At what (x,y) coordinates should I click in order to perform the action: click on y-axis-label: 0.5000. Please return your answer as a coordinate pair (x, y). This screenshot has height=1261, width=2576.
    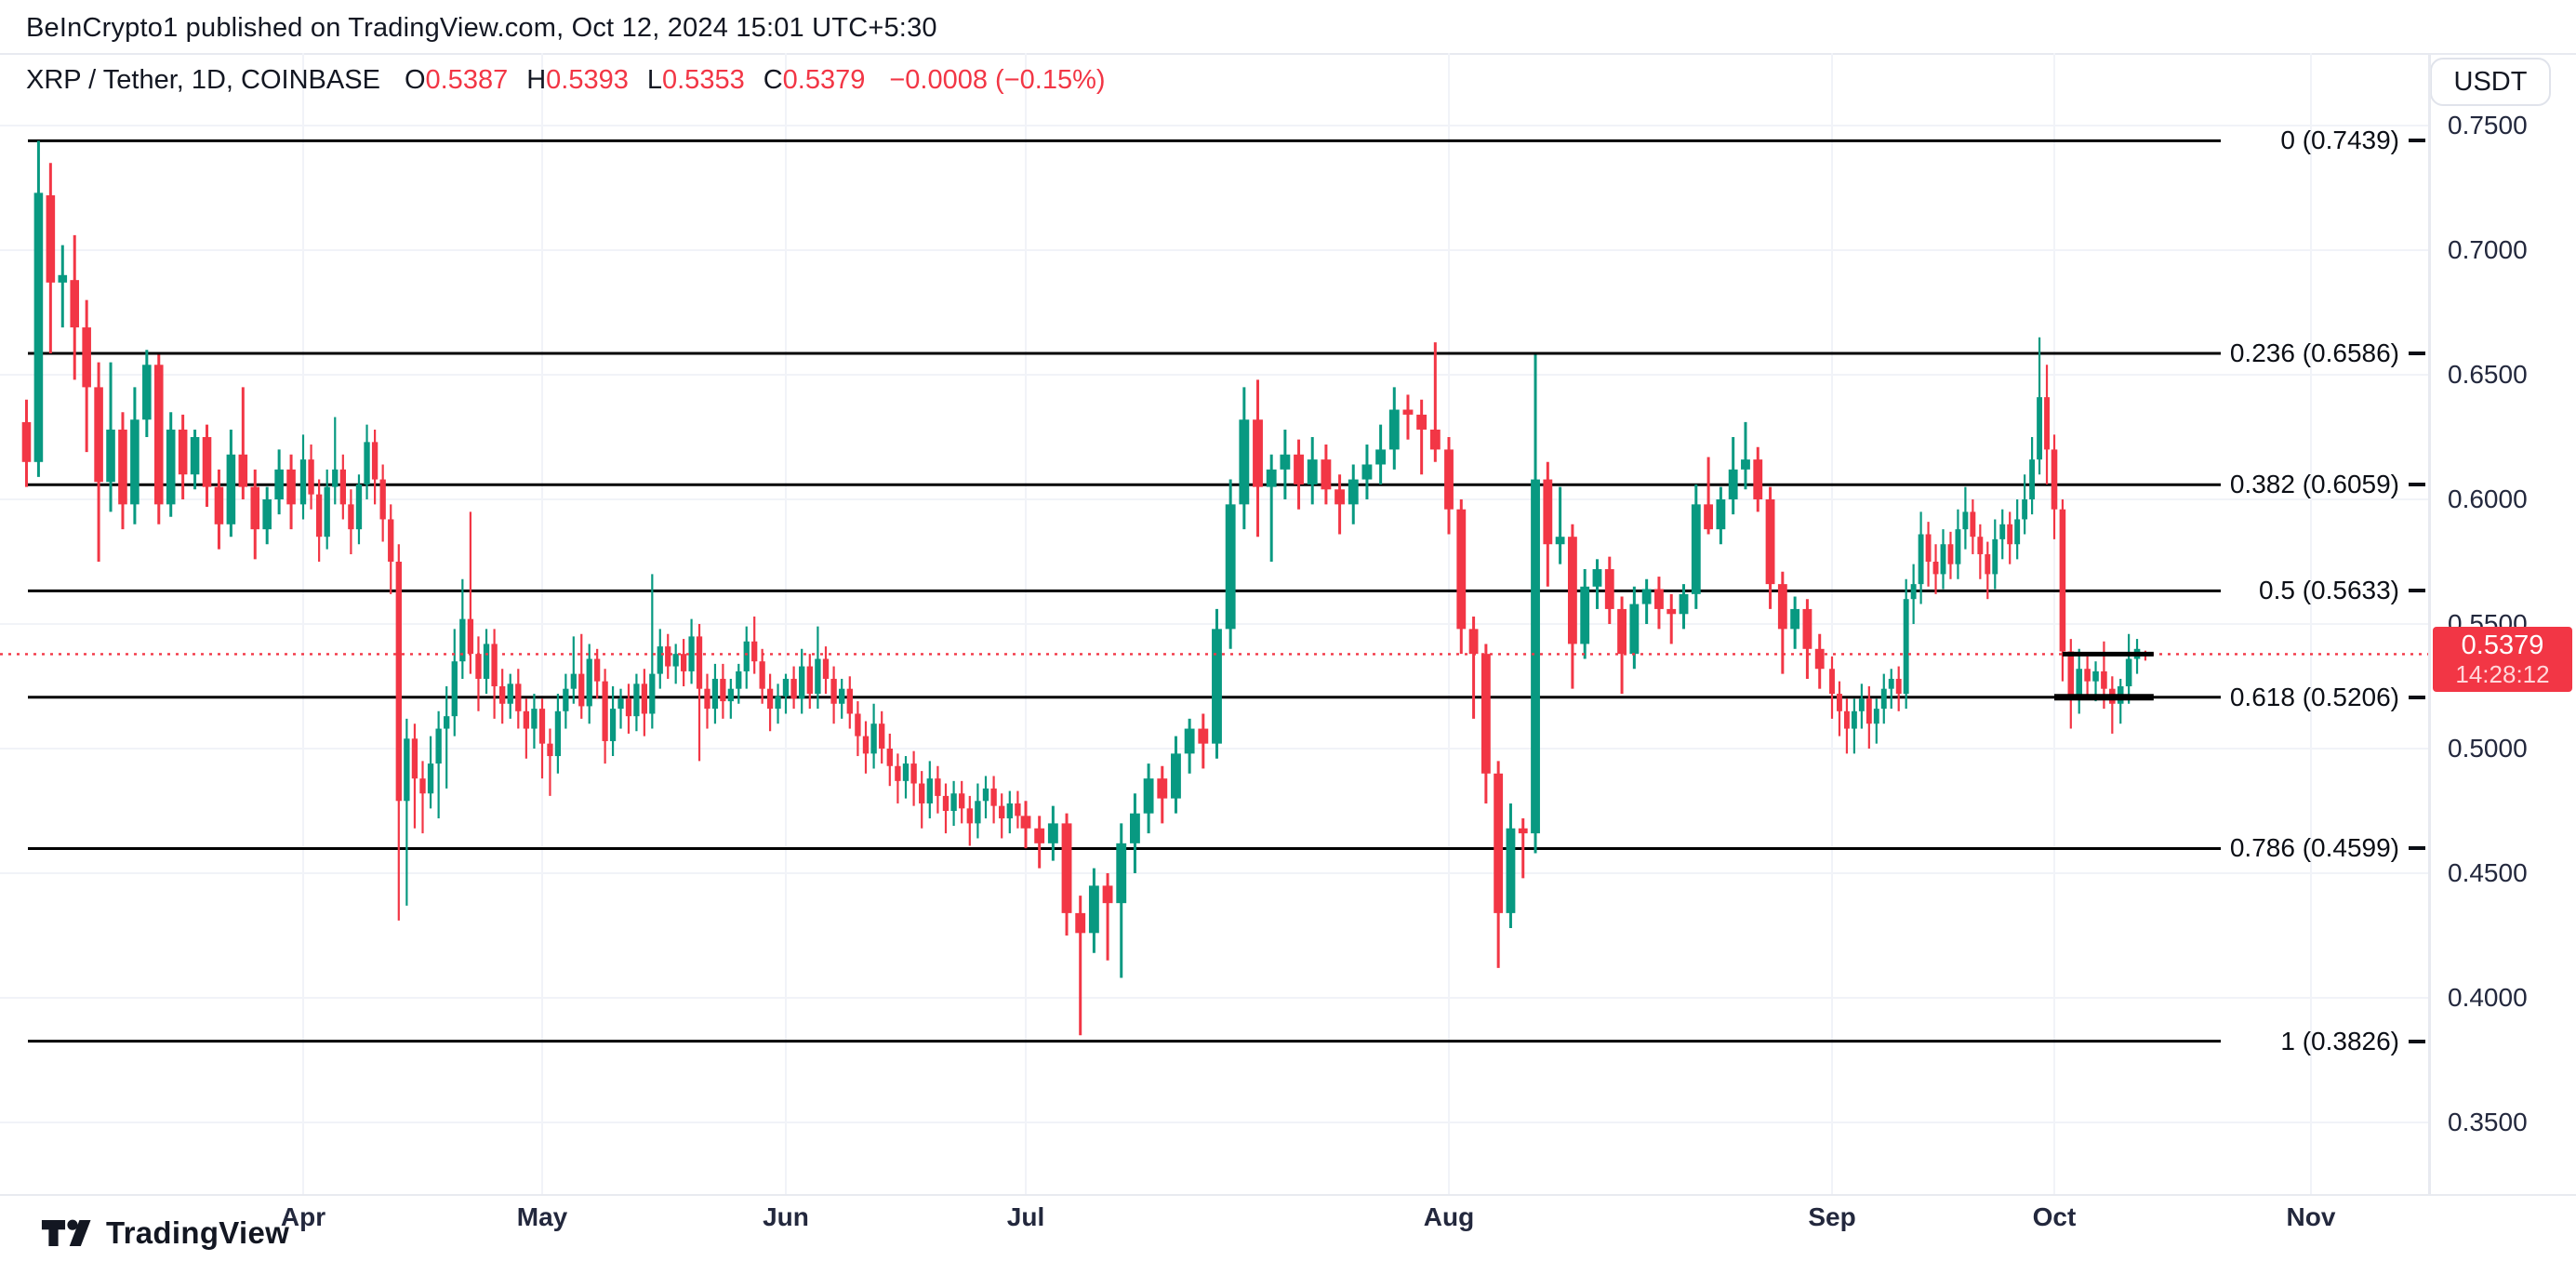
    Looking at the image, I should click on (2488, 748).